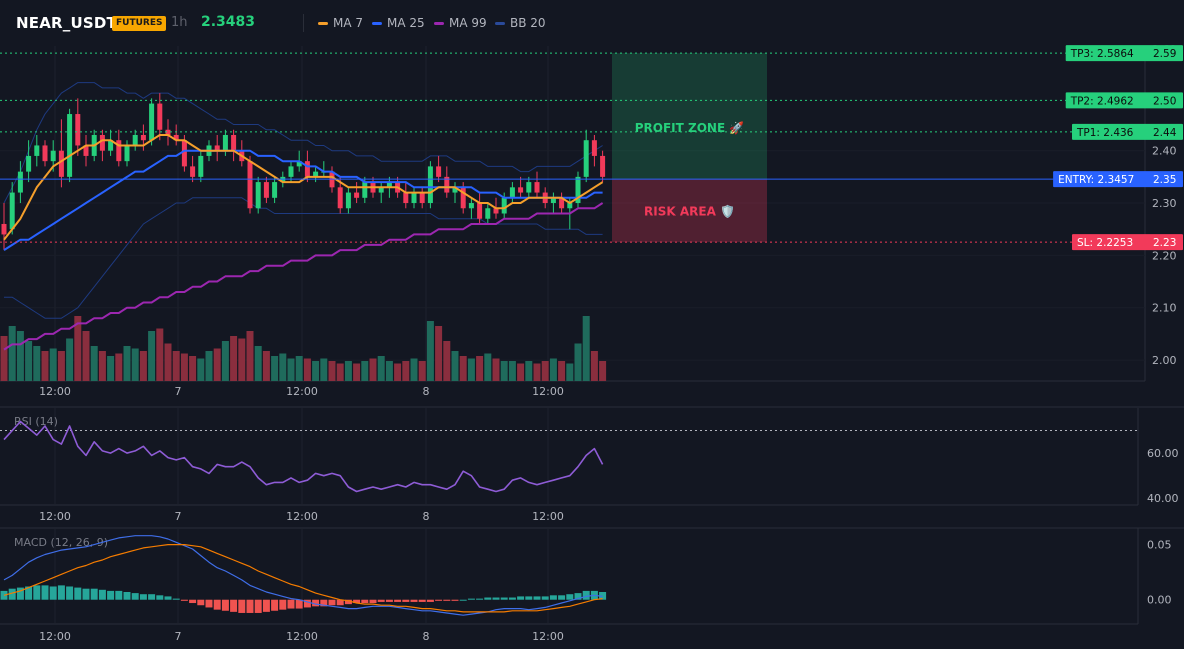  What do you see at coordinates (689, 116) in the screenshot?
I see `profit-zone` at bounding box center [689, 116].